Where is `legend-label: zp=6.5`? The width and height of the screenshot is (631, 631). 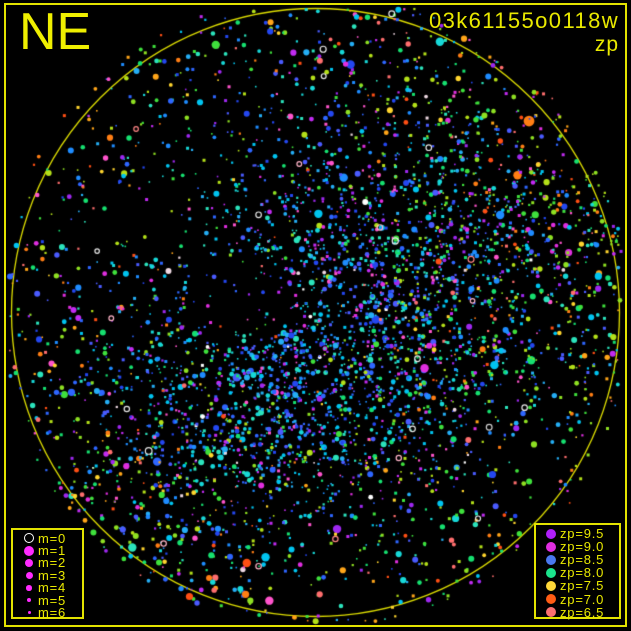
legend-label: zp=6.5 is located at coordinates (582, 612).